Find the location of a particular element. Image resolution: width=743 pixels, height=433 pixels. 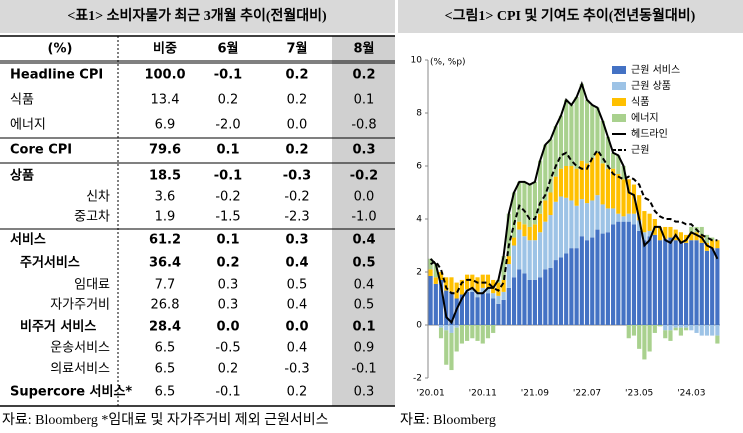

y-tick-label: 0 is located at coordinates (419, 326).